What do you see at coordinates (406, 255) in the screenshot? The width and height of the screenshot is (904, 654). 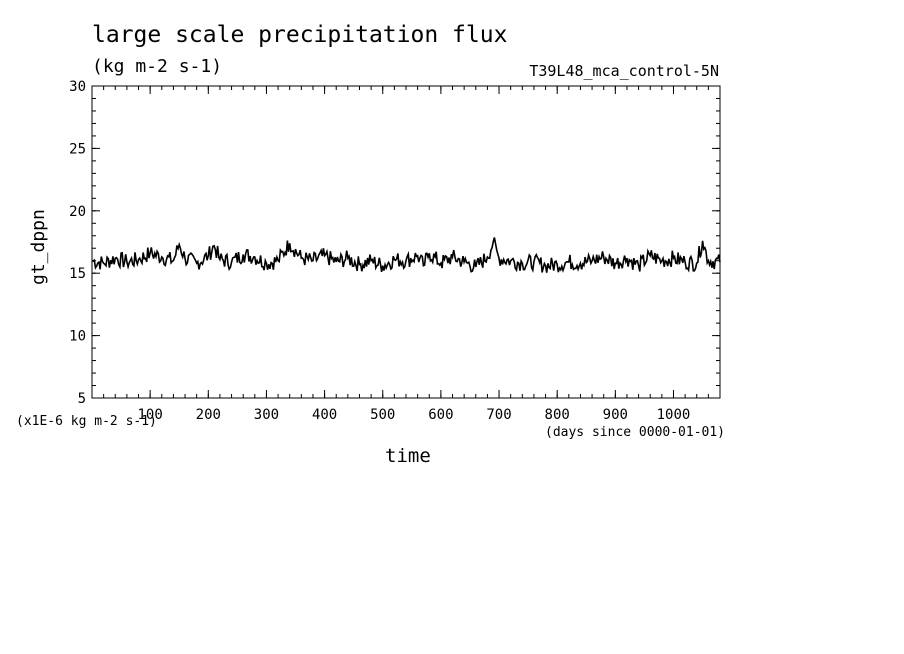 I see `series-line` at bounding box center [406, 255].